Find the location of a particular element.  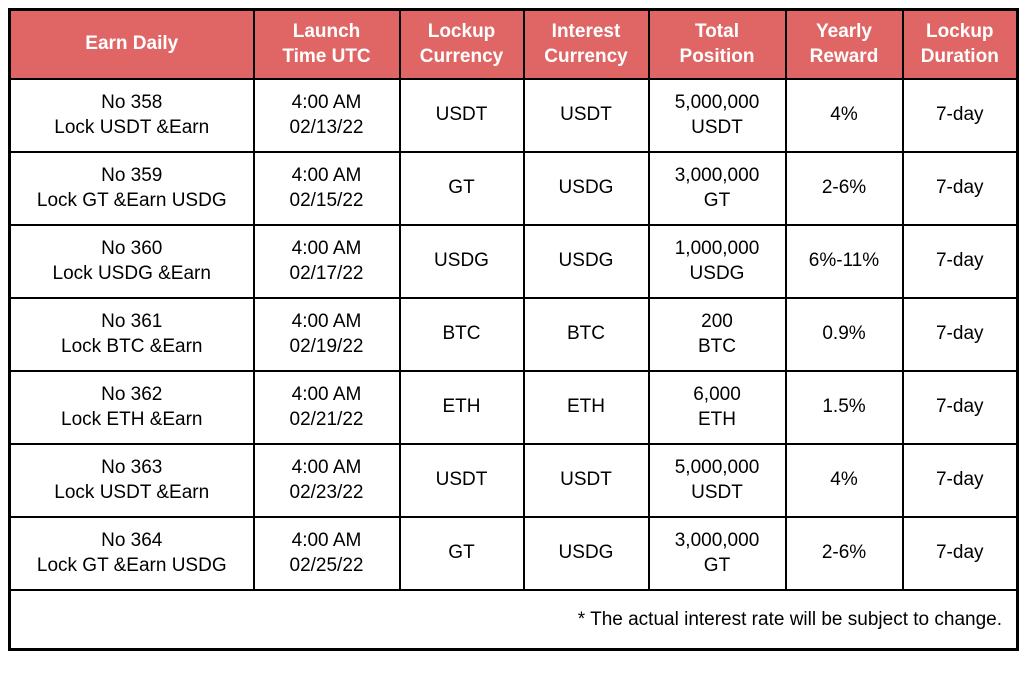

cell-earn-daily: No 360 Lock USDG &Earn is located at coordinates (131, 261).